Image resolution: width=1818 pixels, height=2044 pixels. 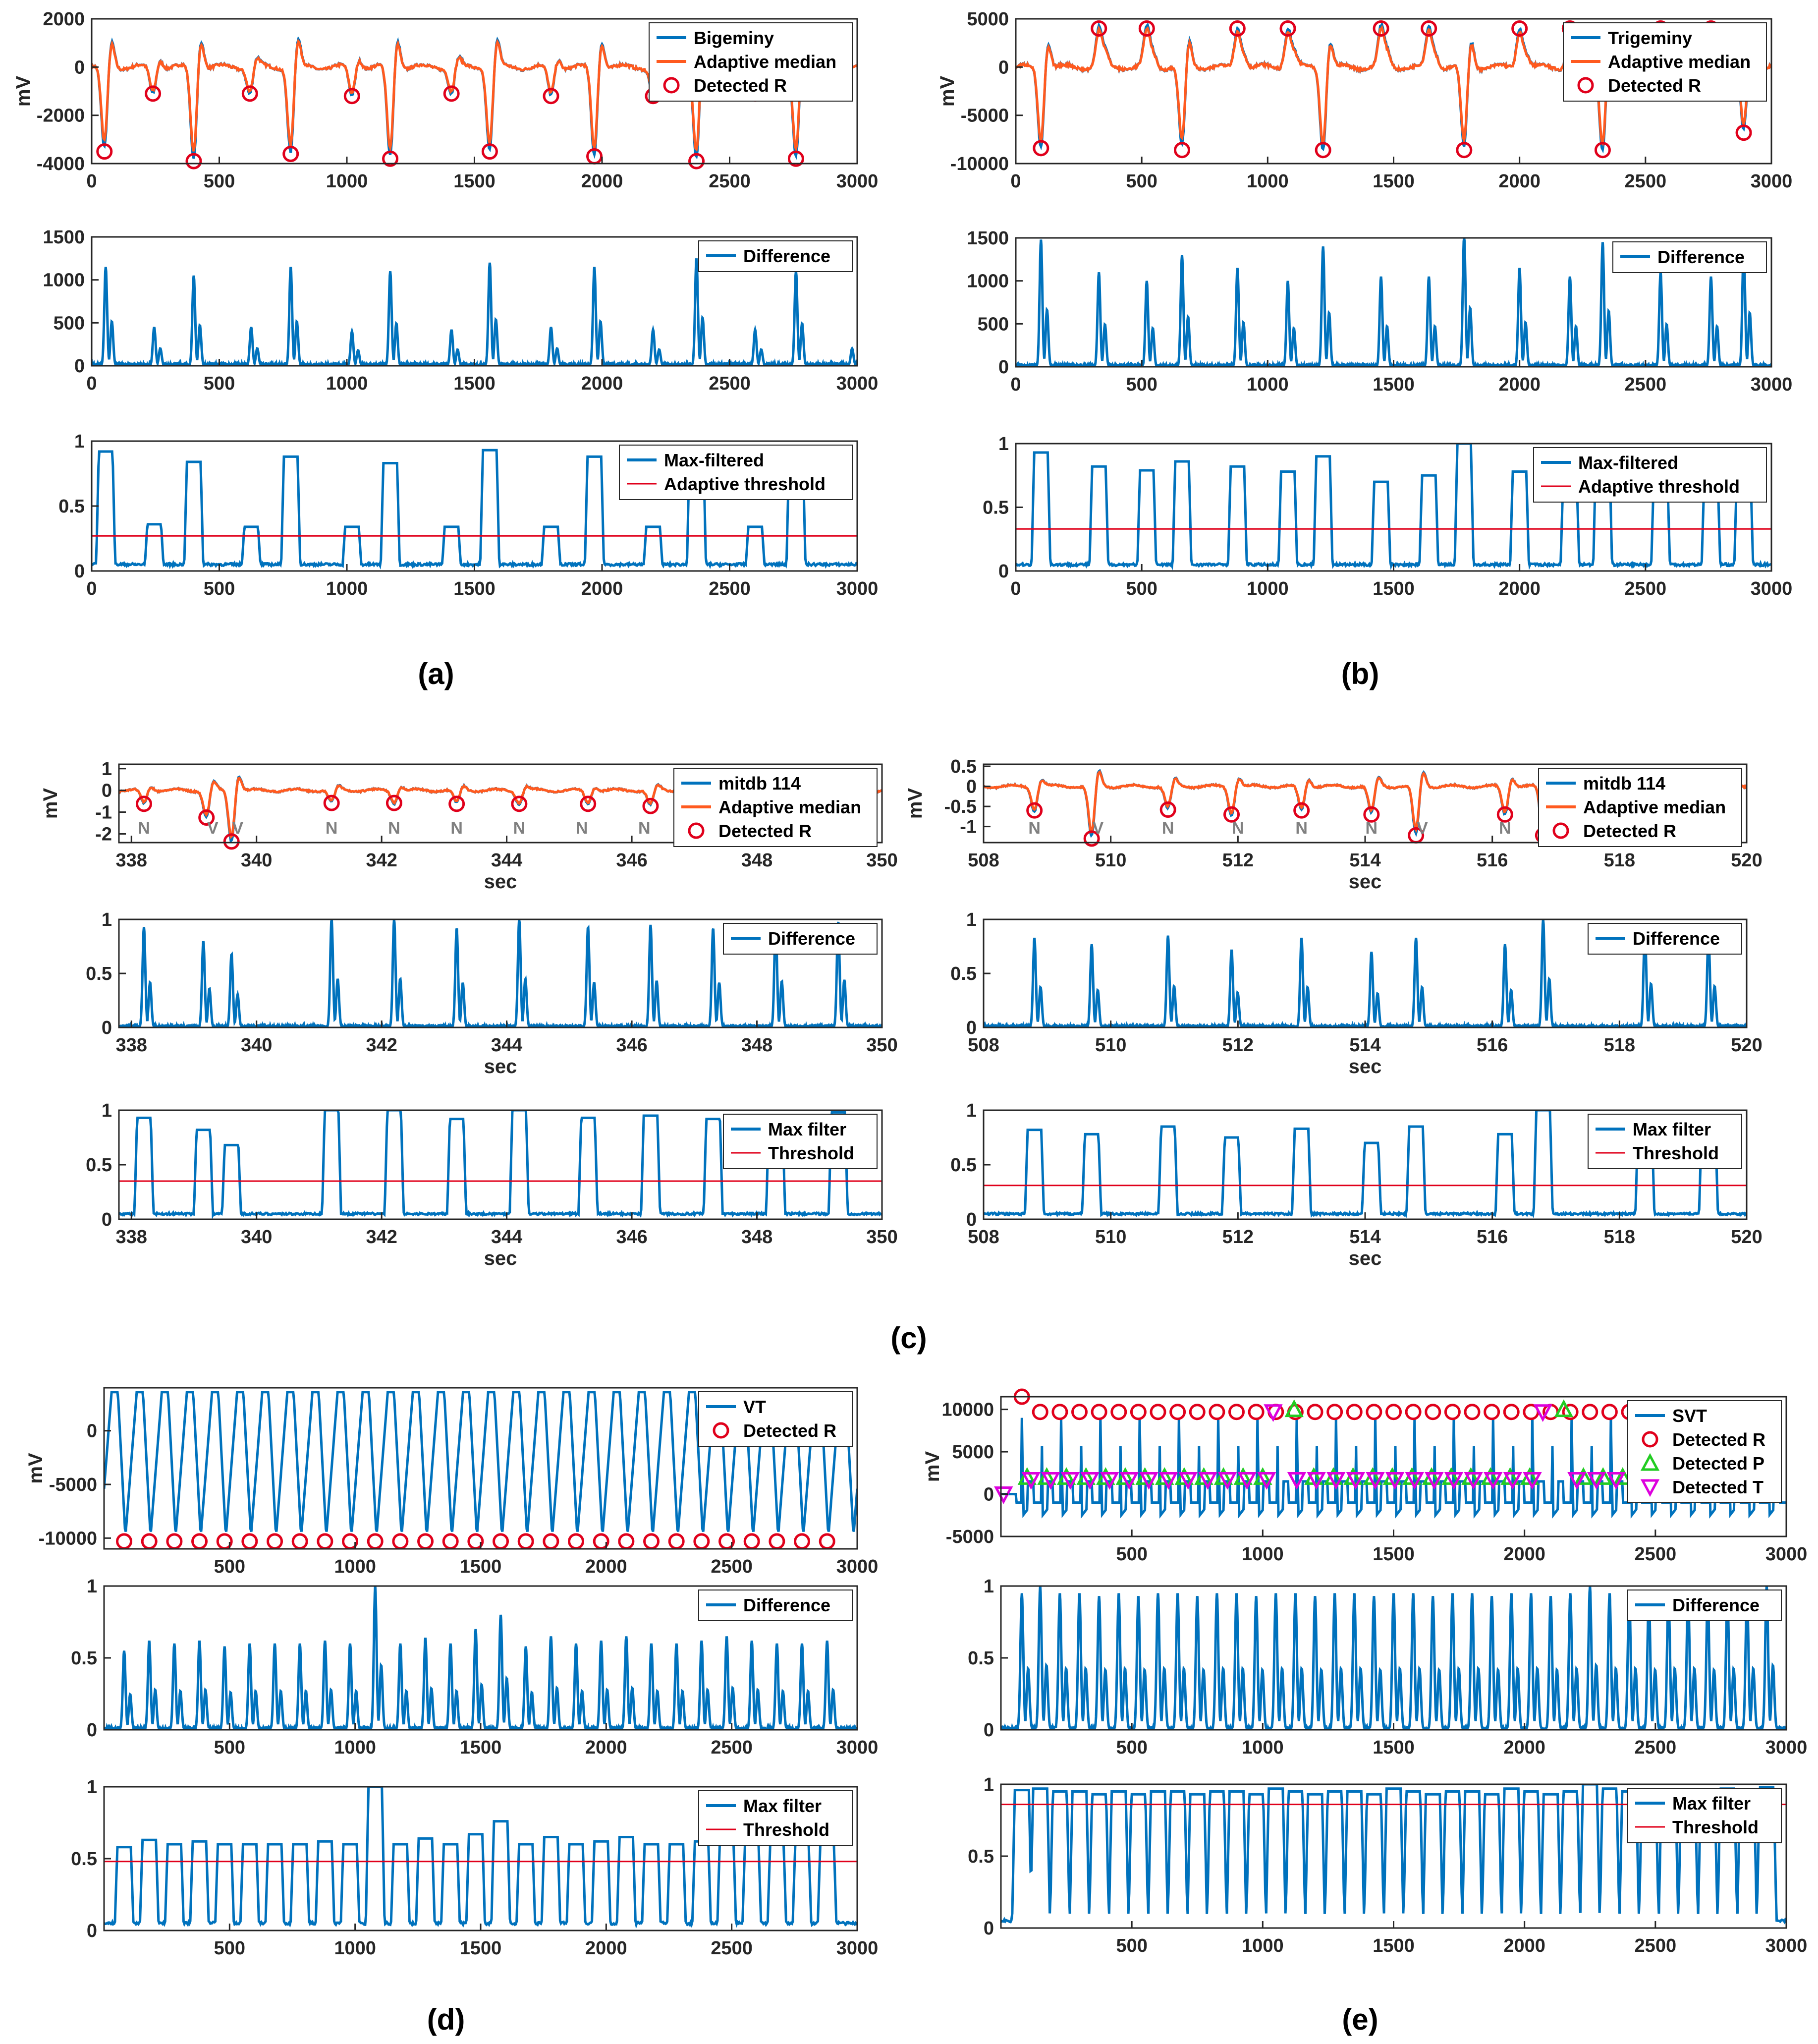 I want to click on legend-t-marker, so click(x=1650, y=1488).